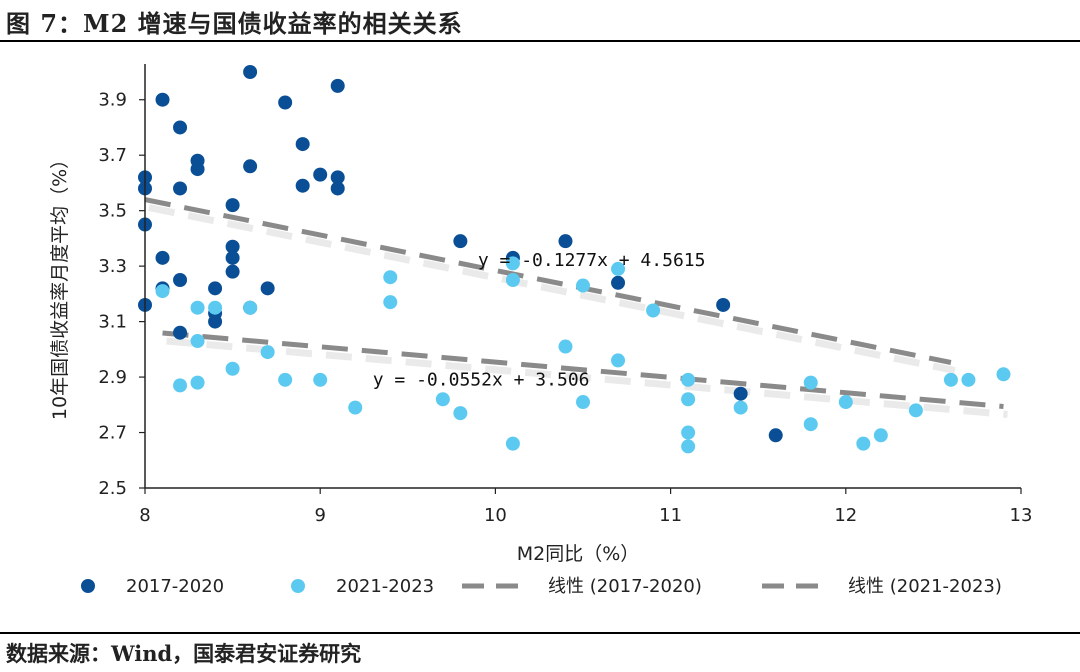 This screenshot has width=1080, height=672. Describe the element at coordinates (592, 260) in the screenshot. I see `trendline-equation-1: y = -0.1277x + 4.5615` at that location.